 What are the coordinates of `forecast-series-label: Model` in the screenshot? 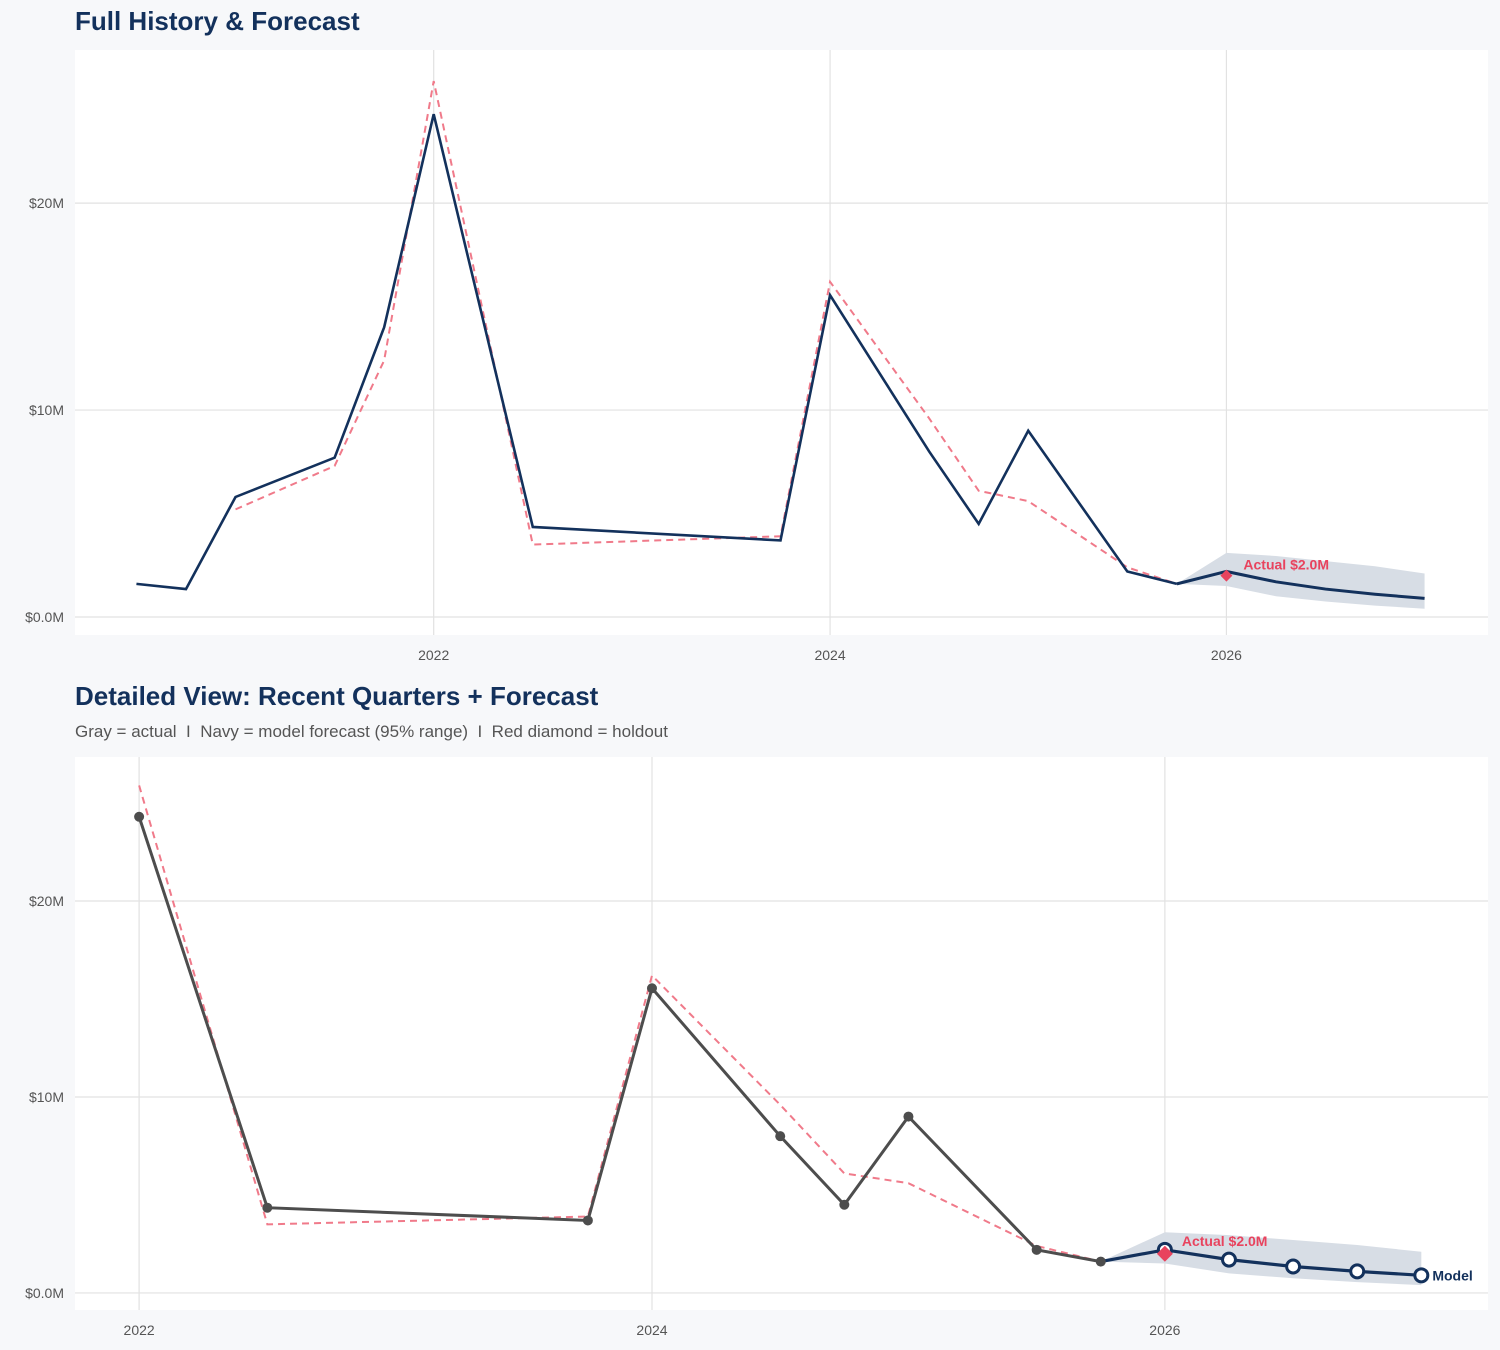 It's located at (1452, 1275).